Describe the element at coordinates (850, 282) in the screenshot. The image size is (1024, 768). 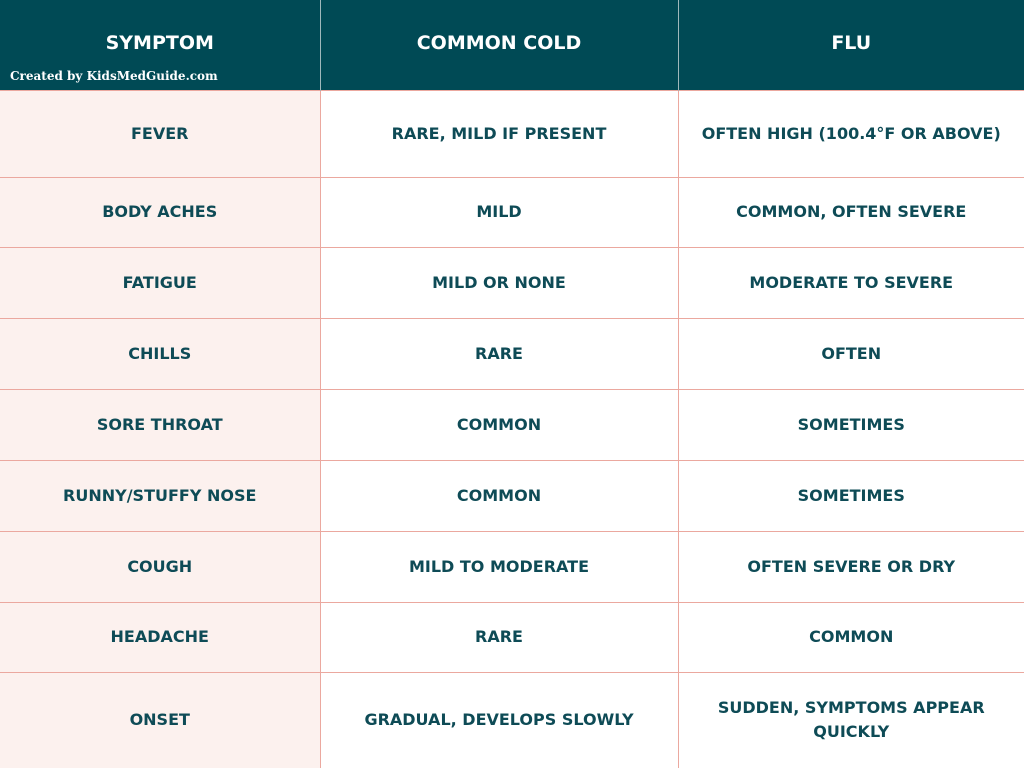
I see `value-cell: MODERATE TO SEVERE` at that location.